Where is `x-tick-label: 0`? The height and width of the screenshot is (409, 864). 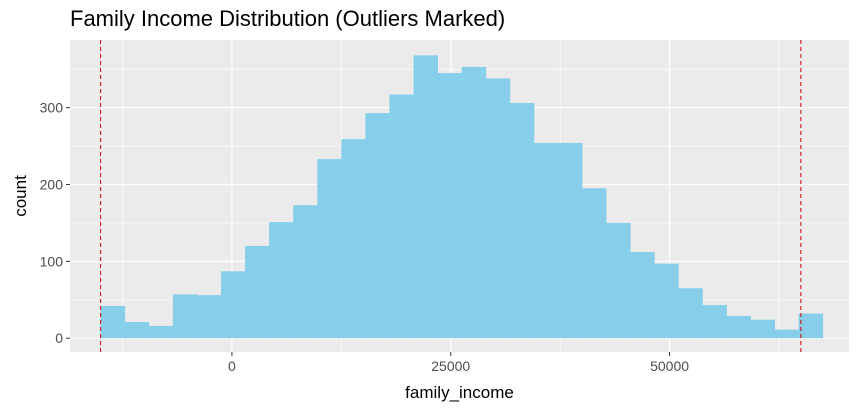 x-tick-label: 0 is located at coordinates (232, 366).